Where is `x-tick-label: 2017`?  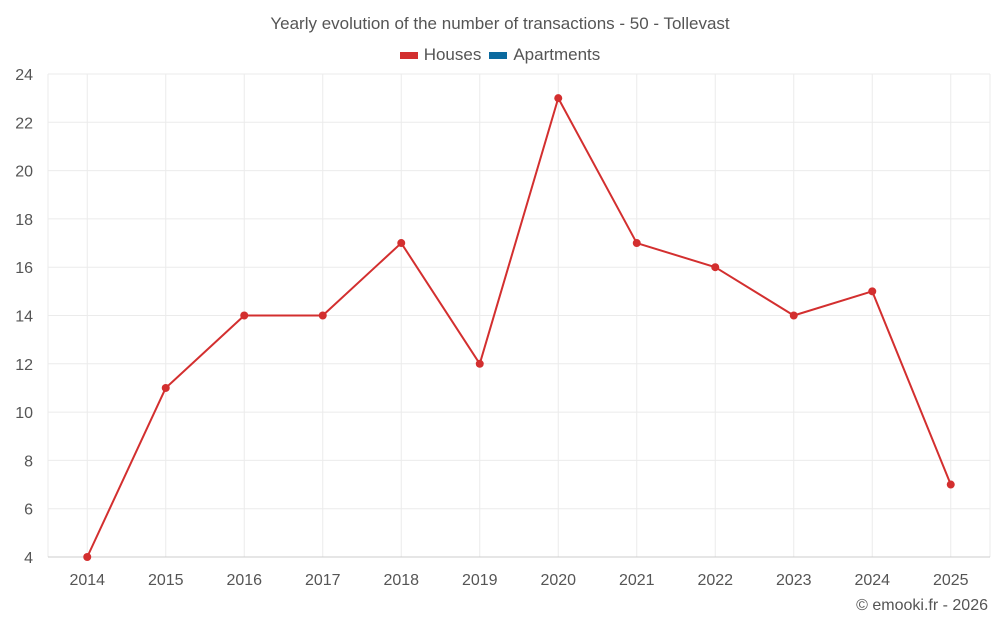 x-tick-label: 2017 is located at coordinates (323, 580).